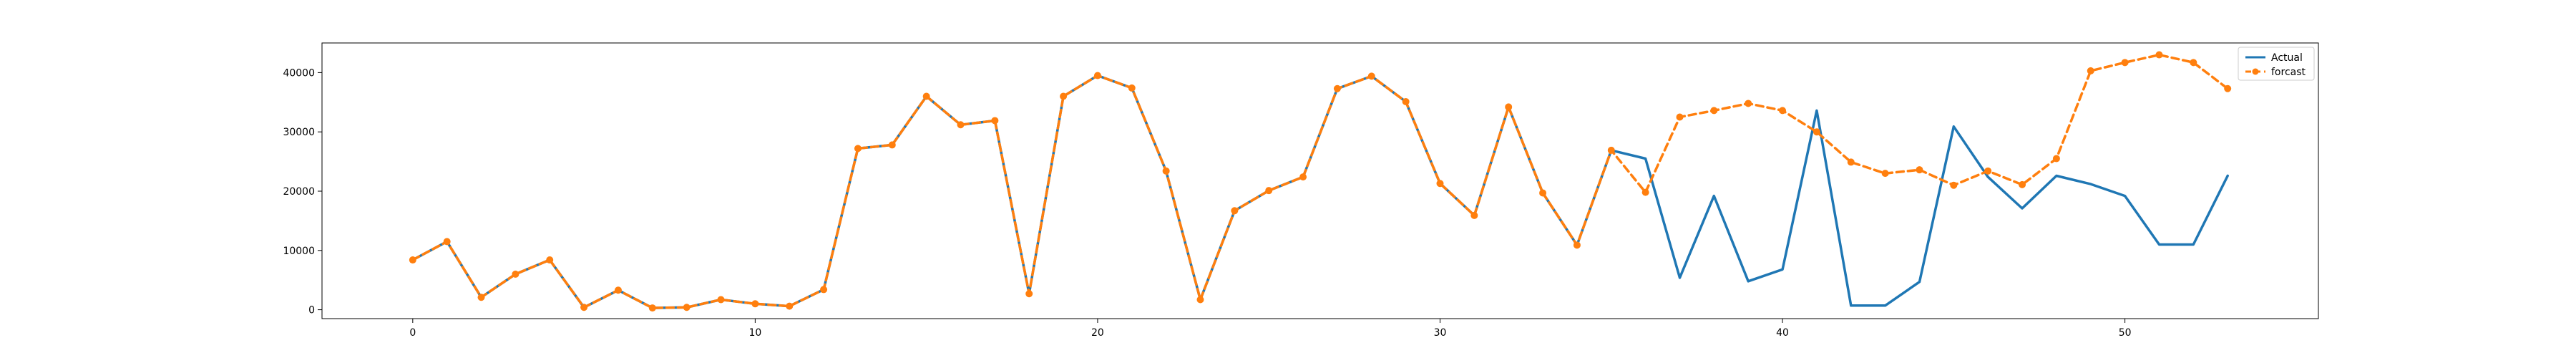 The image size is (2576, 358). Describe the element at coordinates (1097, 333) in the screenshot. I see `x-tick-label: 20` at that location.